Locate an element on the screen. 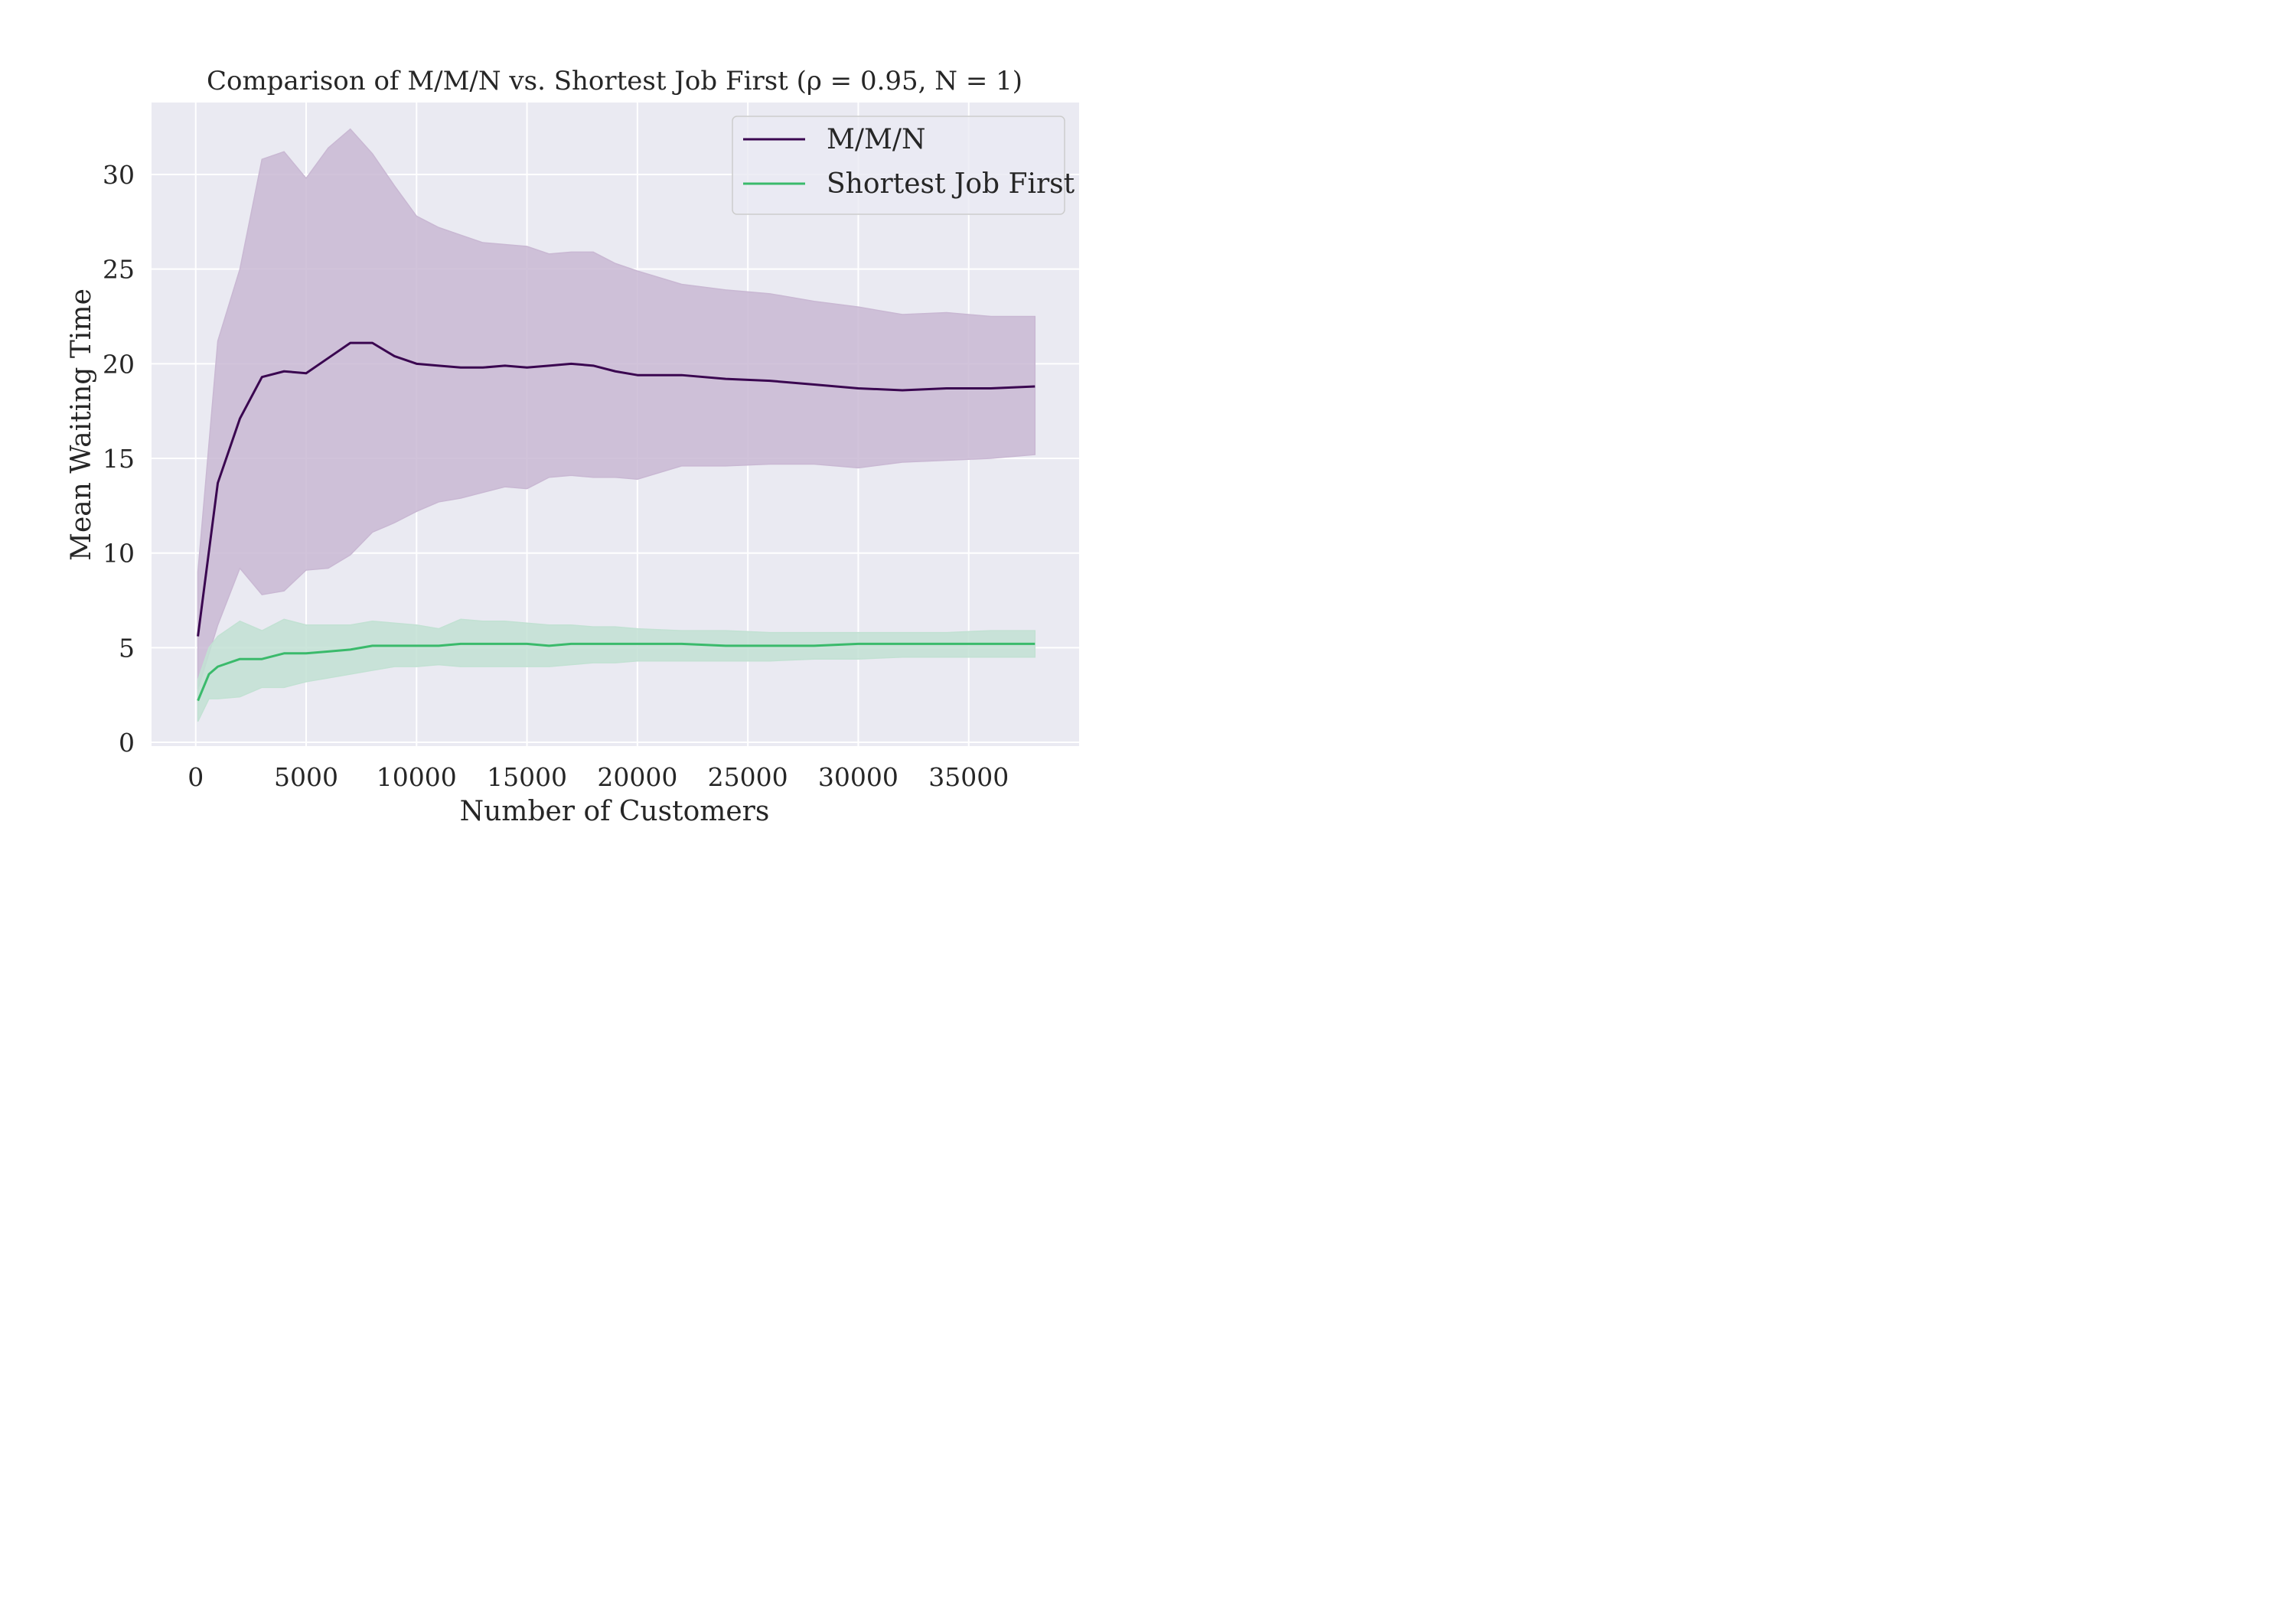  series-lines is located at coordinates (616, 521).